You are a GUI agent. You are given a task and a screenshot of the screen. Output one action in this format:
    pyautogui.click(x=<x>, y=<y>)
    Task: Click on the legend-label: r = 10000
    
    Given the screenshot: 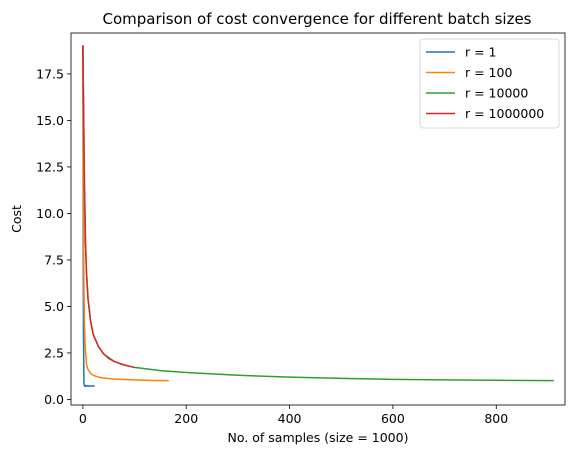 What is the action you would take?
    pyautogui.click(x=496, y=93)
    